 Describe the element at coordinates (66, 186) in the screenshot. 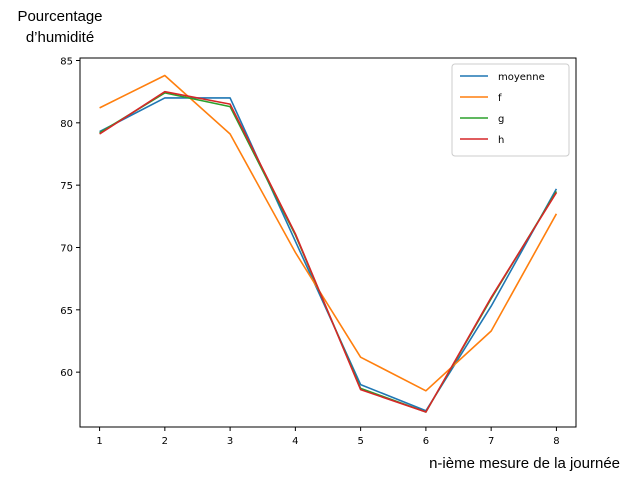

I see `y-tick-label: 75` at that location.